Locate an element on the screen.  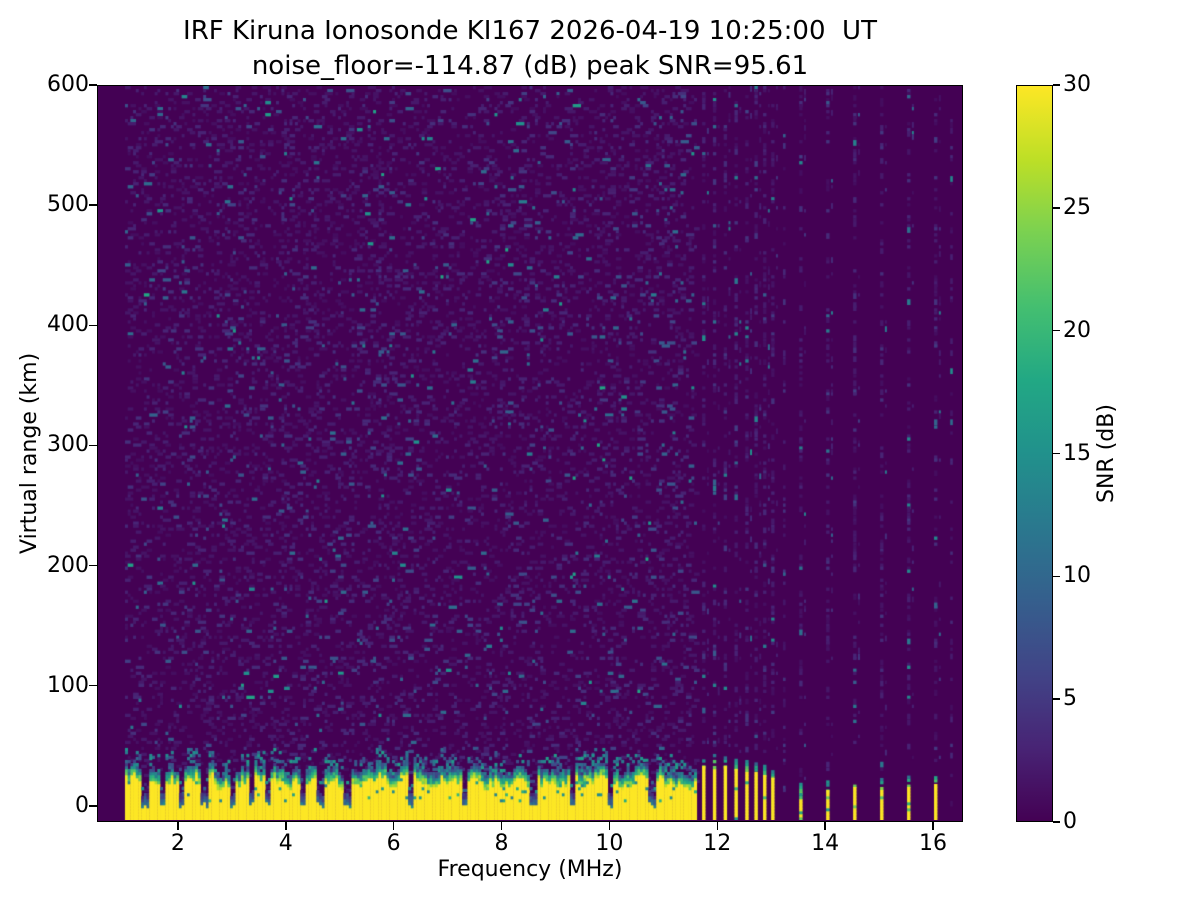
x-tick-label: 16 is located at coordinates (933, 843).